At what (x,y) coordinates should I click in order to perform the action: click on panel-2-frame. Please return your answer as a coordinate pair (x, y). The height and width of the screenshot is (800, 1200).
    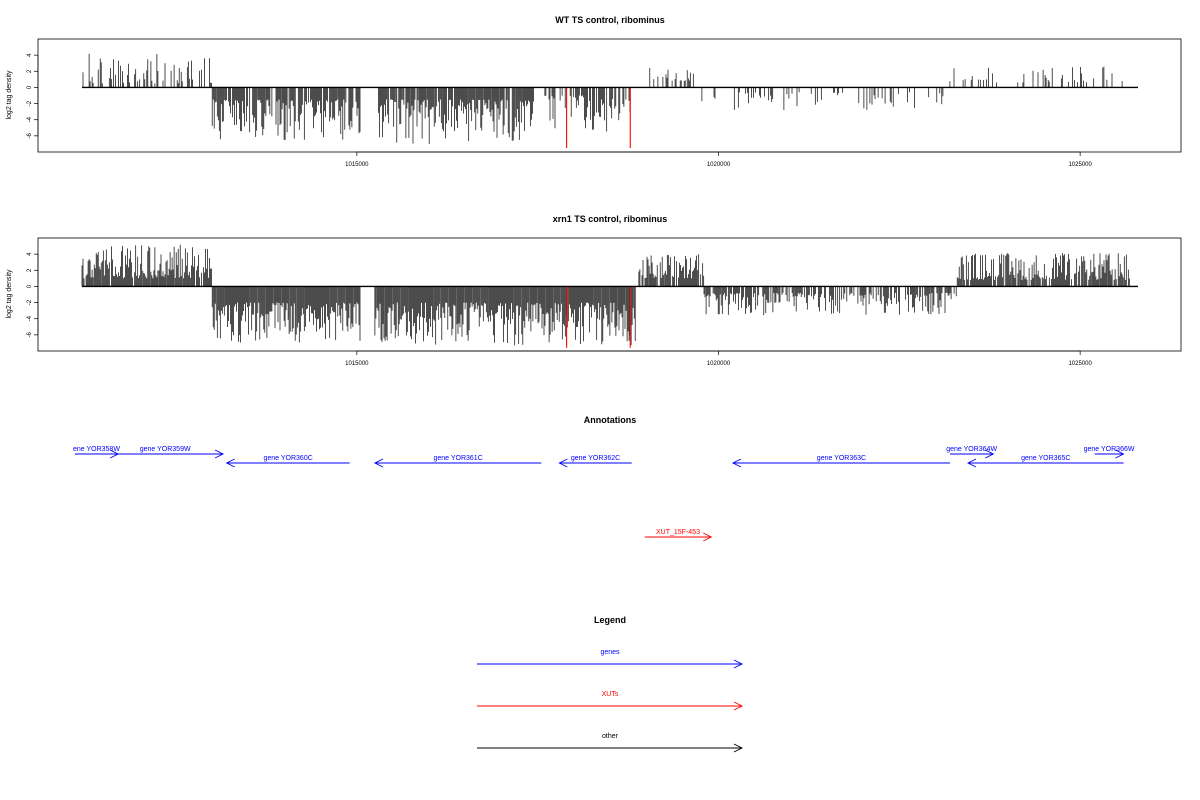
    Looking at the image, I should click on (609, 294).